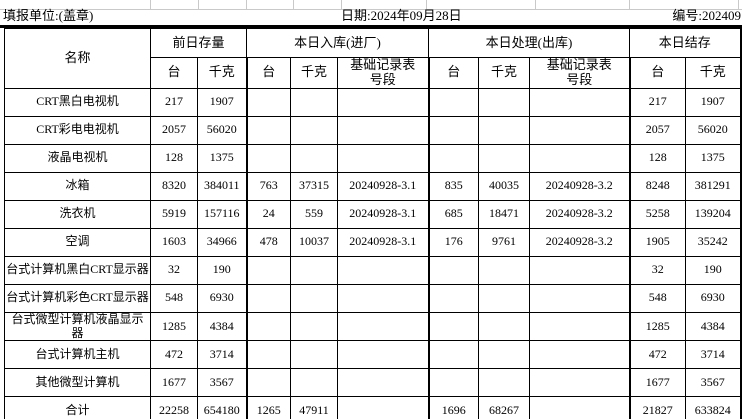 This screenshot has width=742, height=419. I want to click on row-name: 液晶电视机, so click(77, 158).